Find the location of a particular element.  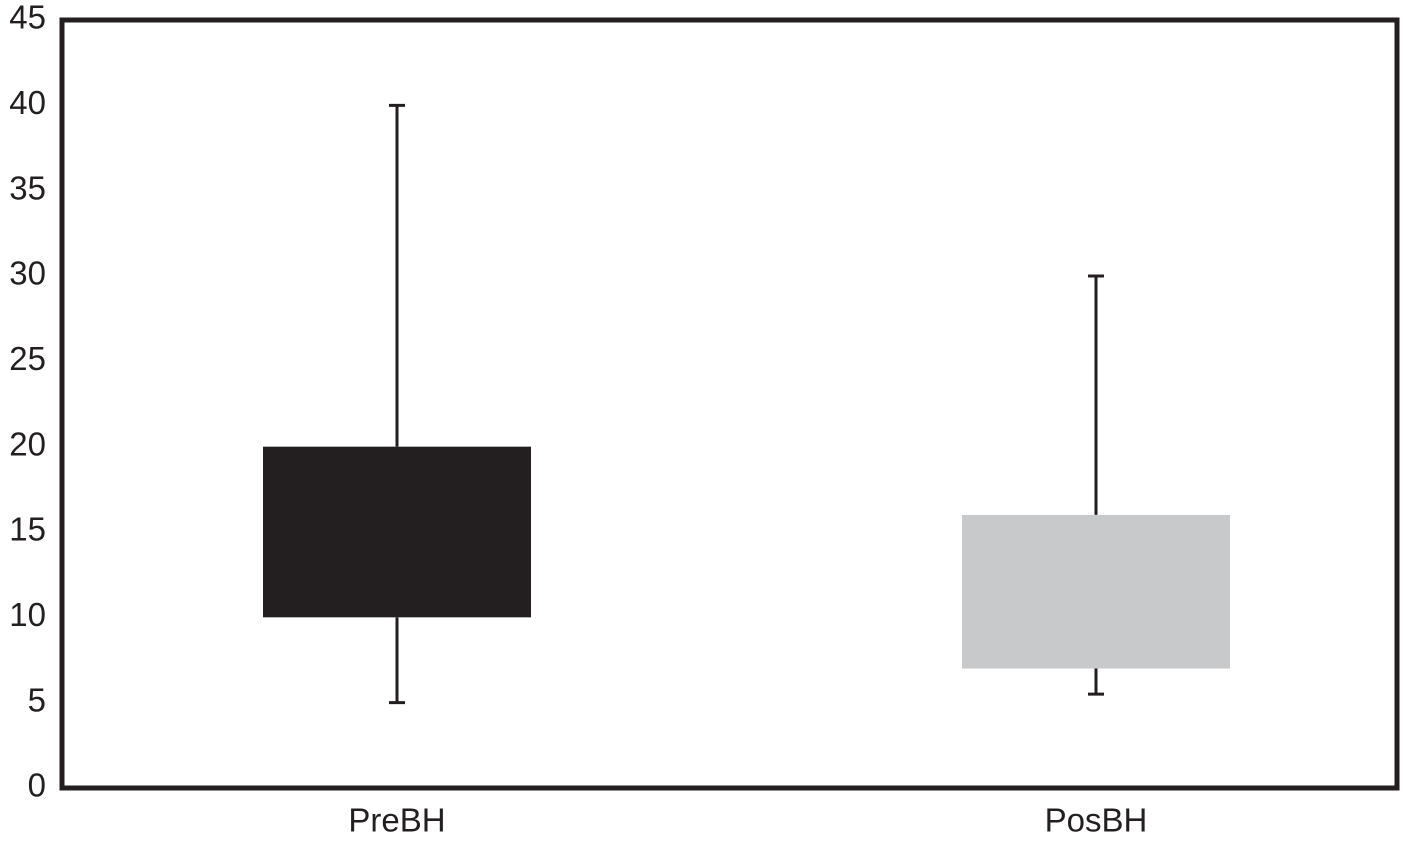

y-tick-label: 20 is located at coordinates (27, 443).